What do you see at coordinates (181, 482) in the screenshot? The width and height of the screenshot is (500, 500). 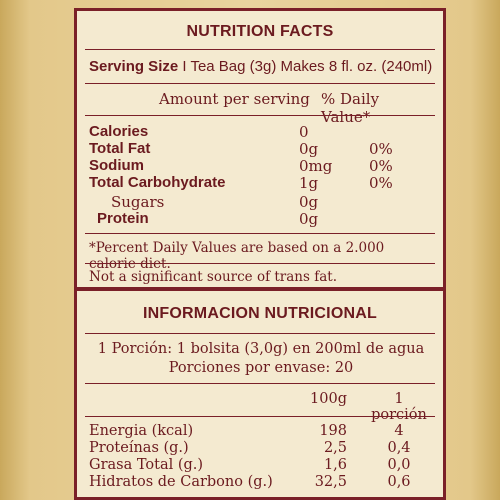 I see `nutrient-label: Hidratos de Carbono (g.)` at bounding box center [181, 482].